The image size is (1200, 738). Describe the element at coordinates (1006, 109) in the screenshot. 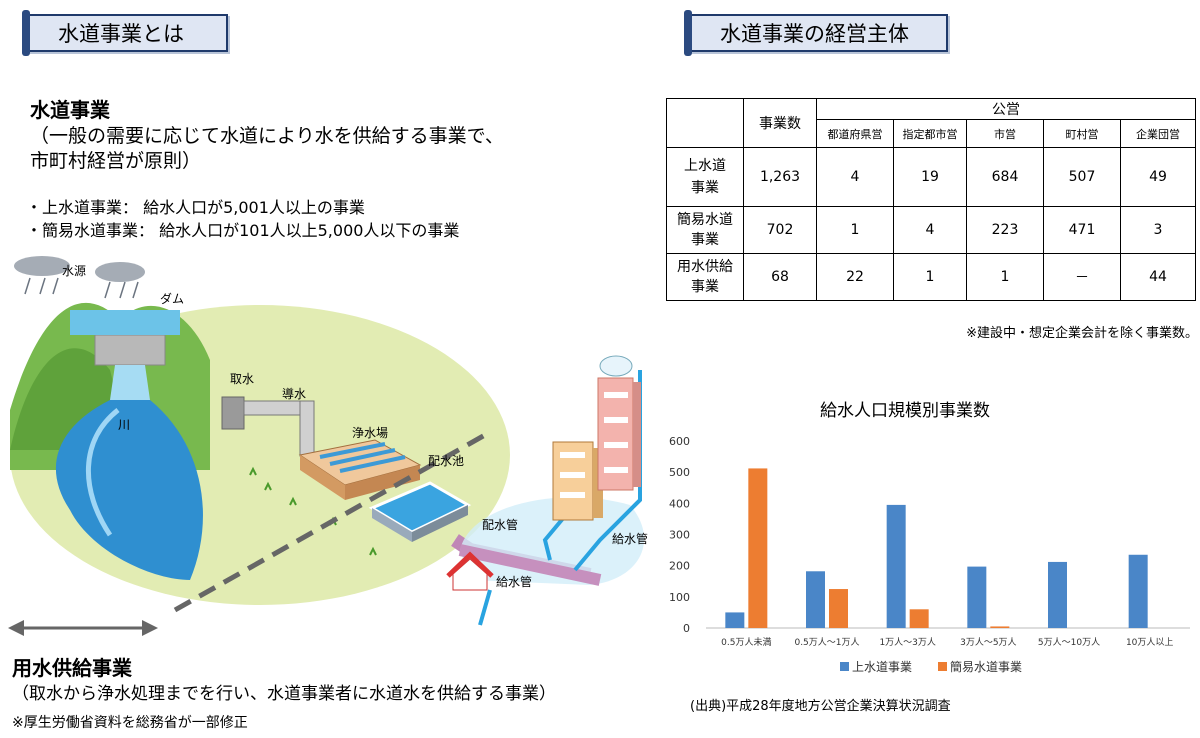

I see `col-public: 公営` at that location.